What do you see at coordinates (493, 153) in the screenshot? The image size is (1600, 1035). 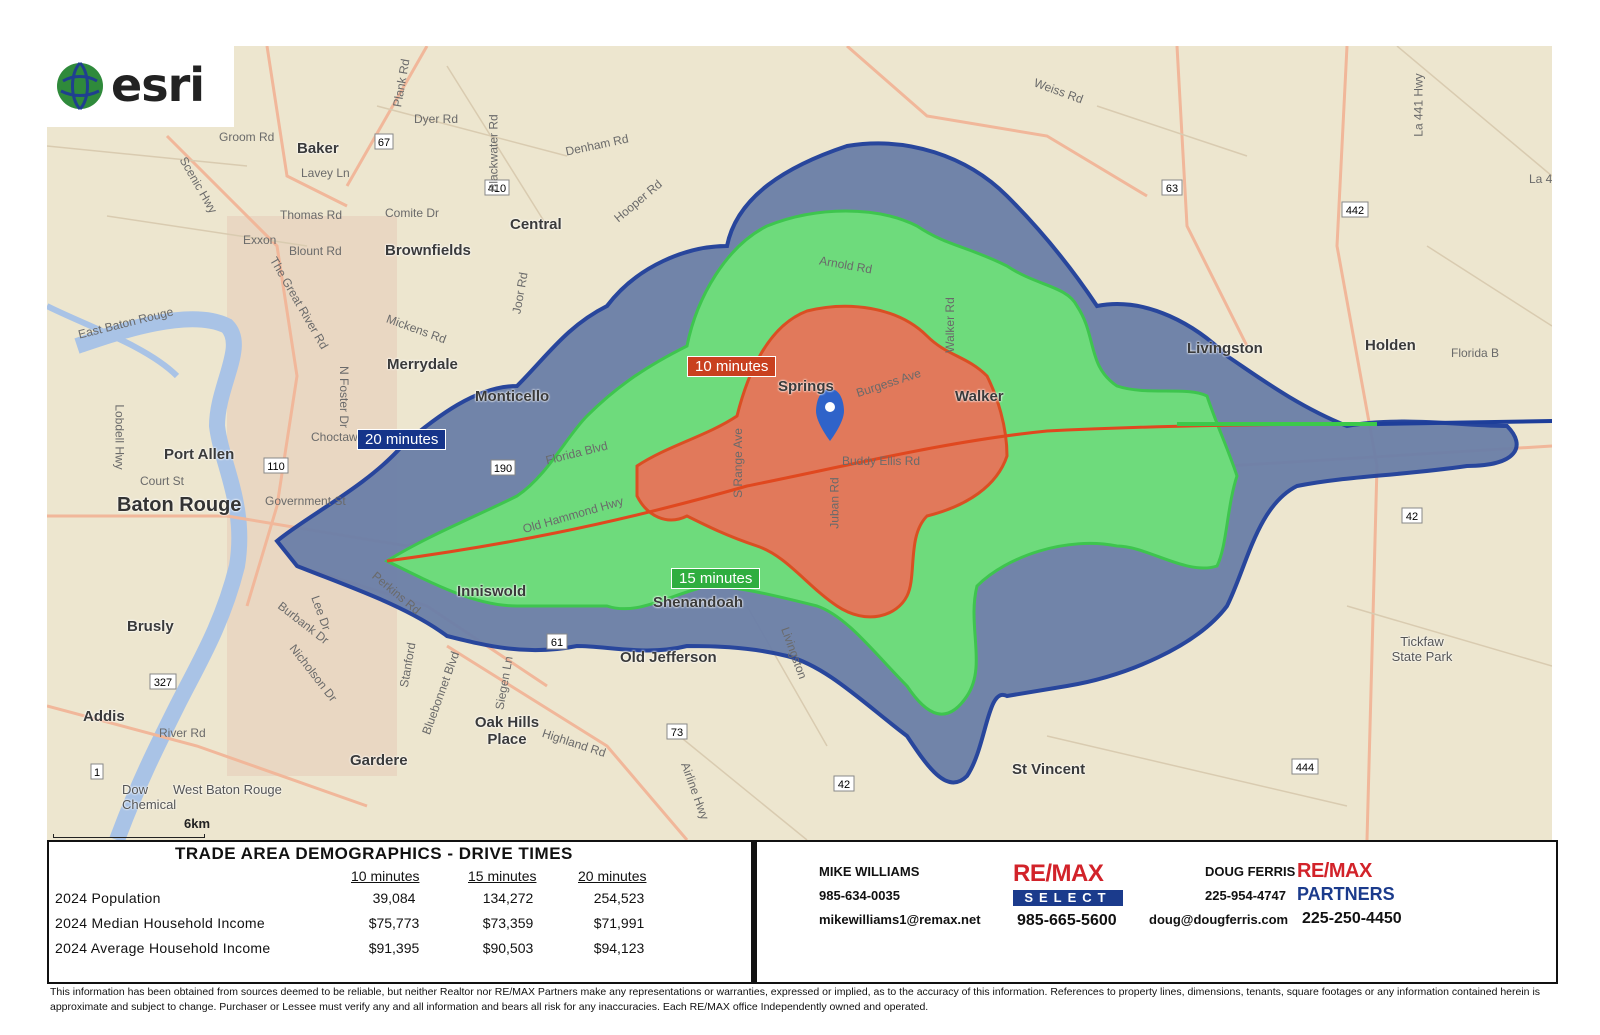 I see `road-label: Blackwater Rd` at bounding box center [493, 153].